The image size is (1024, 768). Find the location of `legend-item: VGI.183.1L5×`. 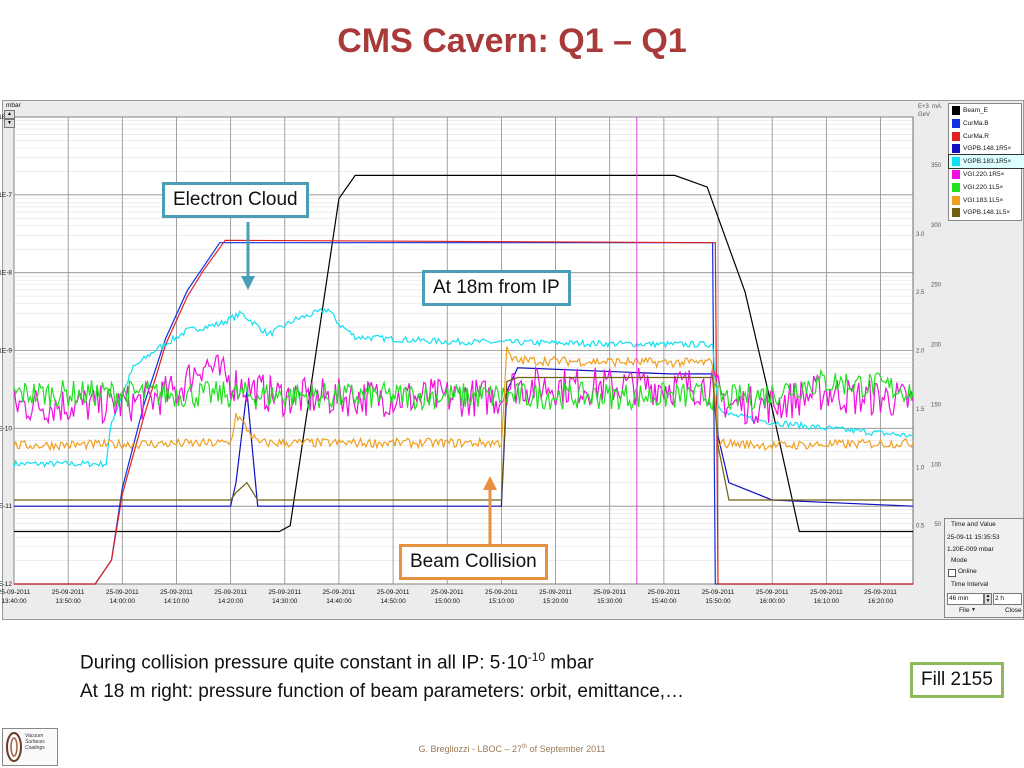

legend-item: VGI.183.1L5× is located at coordinates (986, 200).